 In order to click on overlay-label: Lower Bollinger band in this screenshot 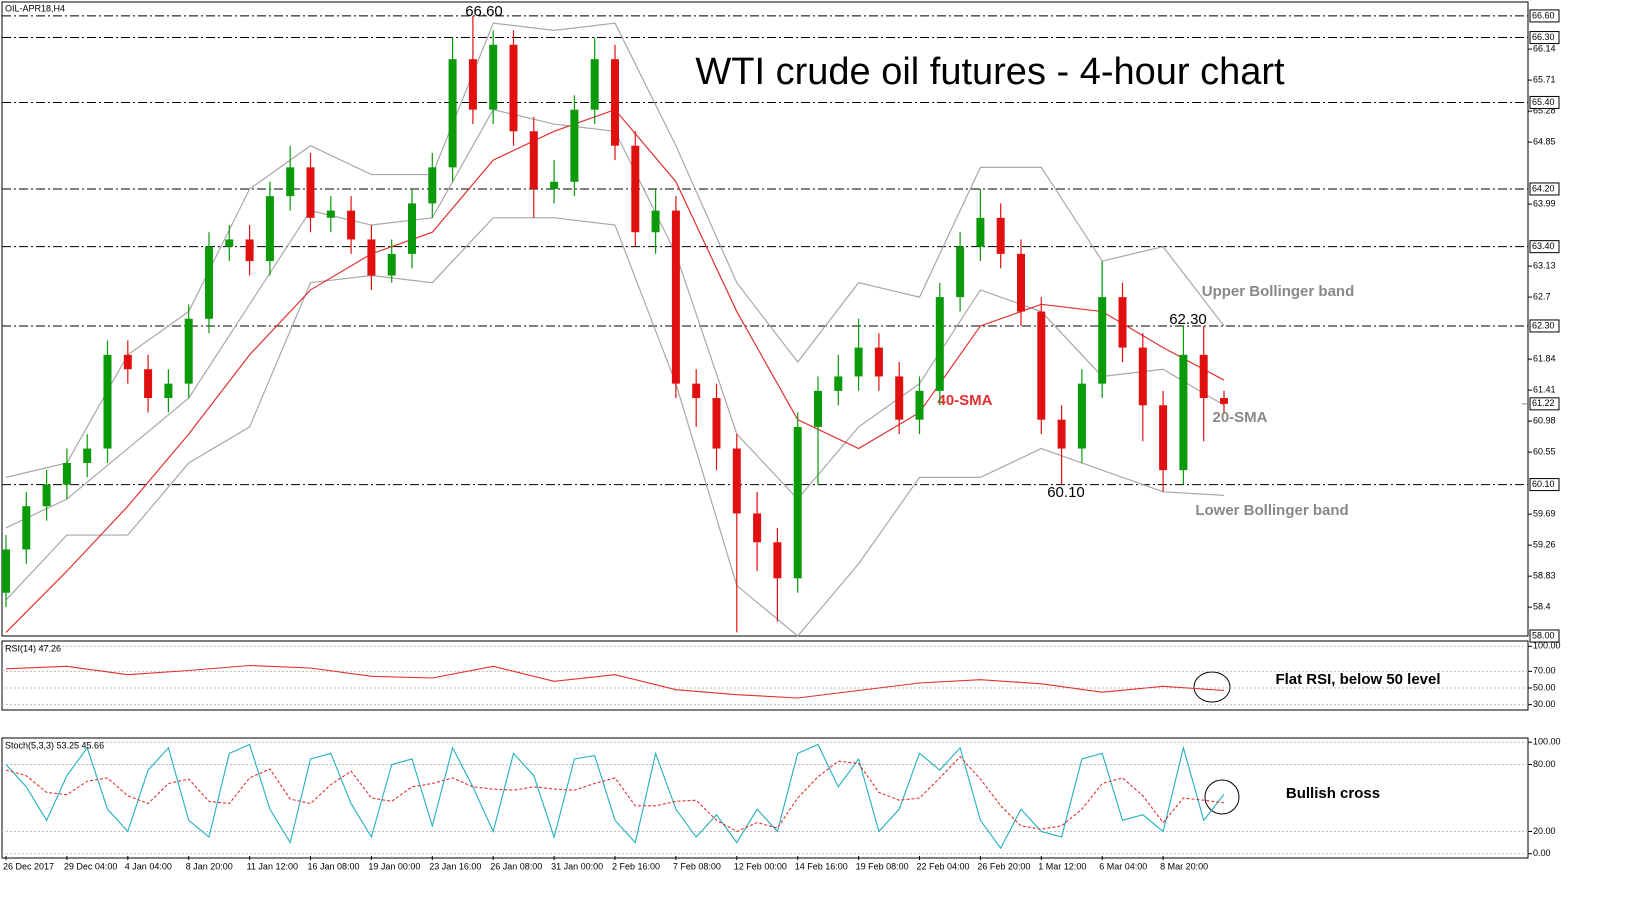, I will do `click(1271, 510)`.